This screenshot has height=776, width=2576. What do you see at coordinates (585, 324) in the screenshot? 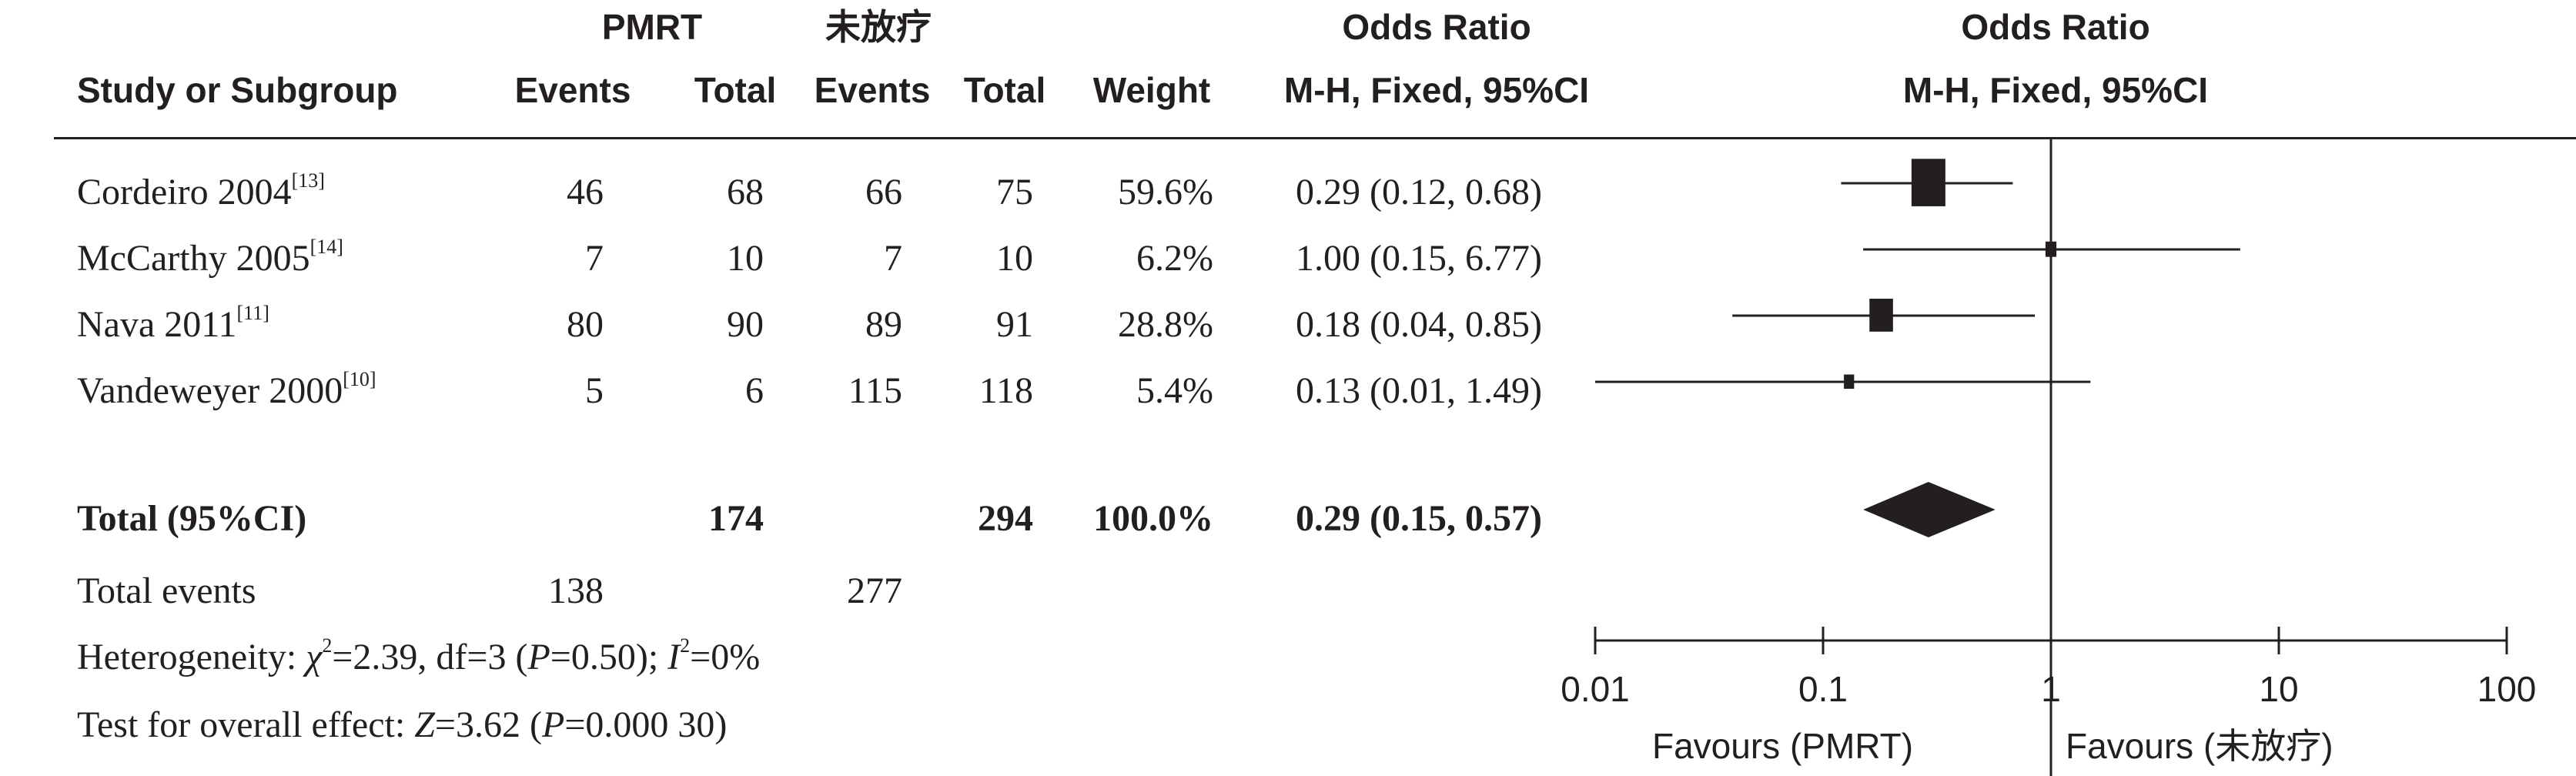
I see `events1-cell: 80` at bounding box center [585, 324].